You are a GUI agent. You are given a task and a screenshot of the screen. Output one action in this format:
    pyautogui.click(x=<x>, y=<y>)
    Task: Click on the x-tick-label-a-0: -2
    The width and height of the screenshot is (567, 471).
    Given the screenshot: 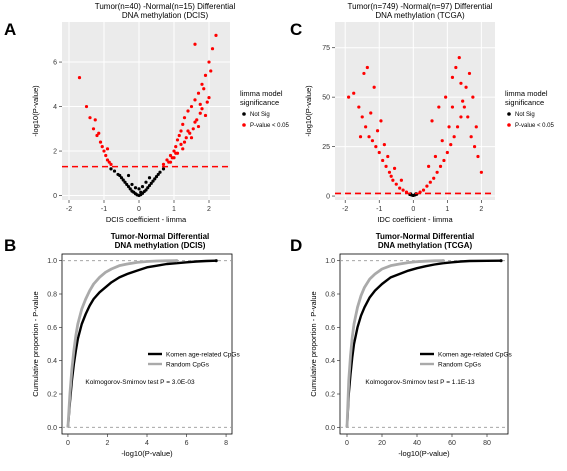 What is the action you would take?
    pyautogui.click(x=69, y=209)
    